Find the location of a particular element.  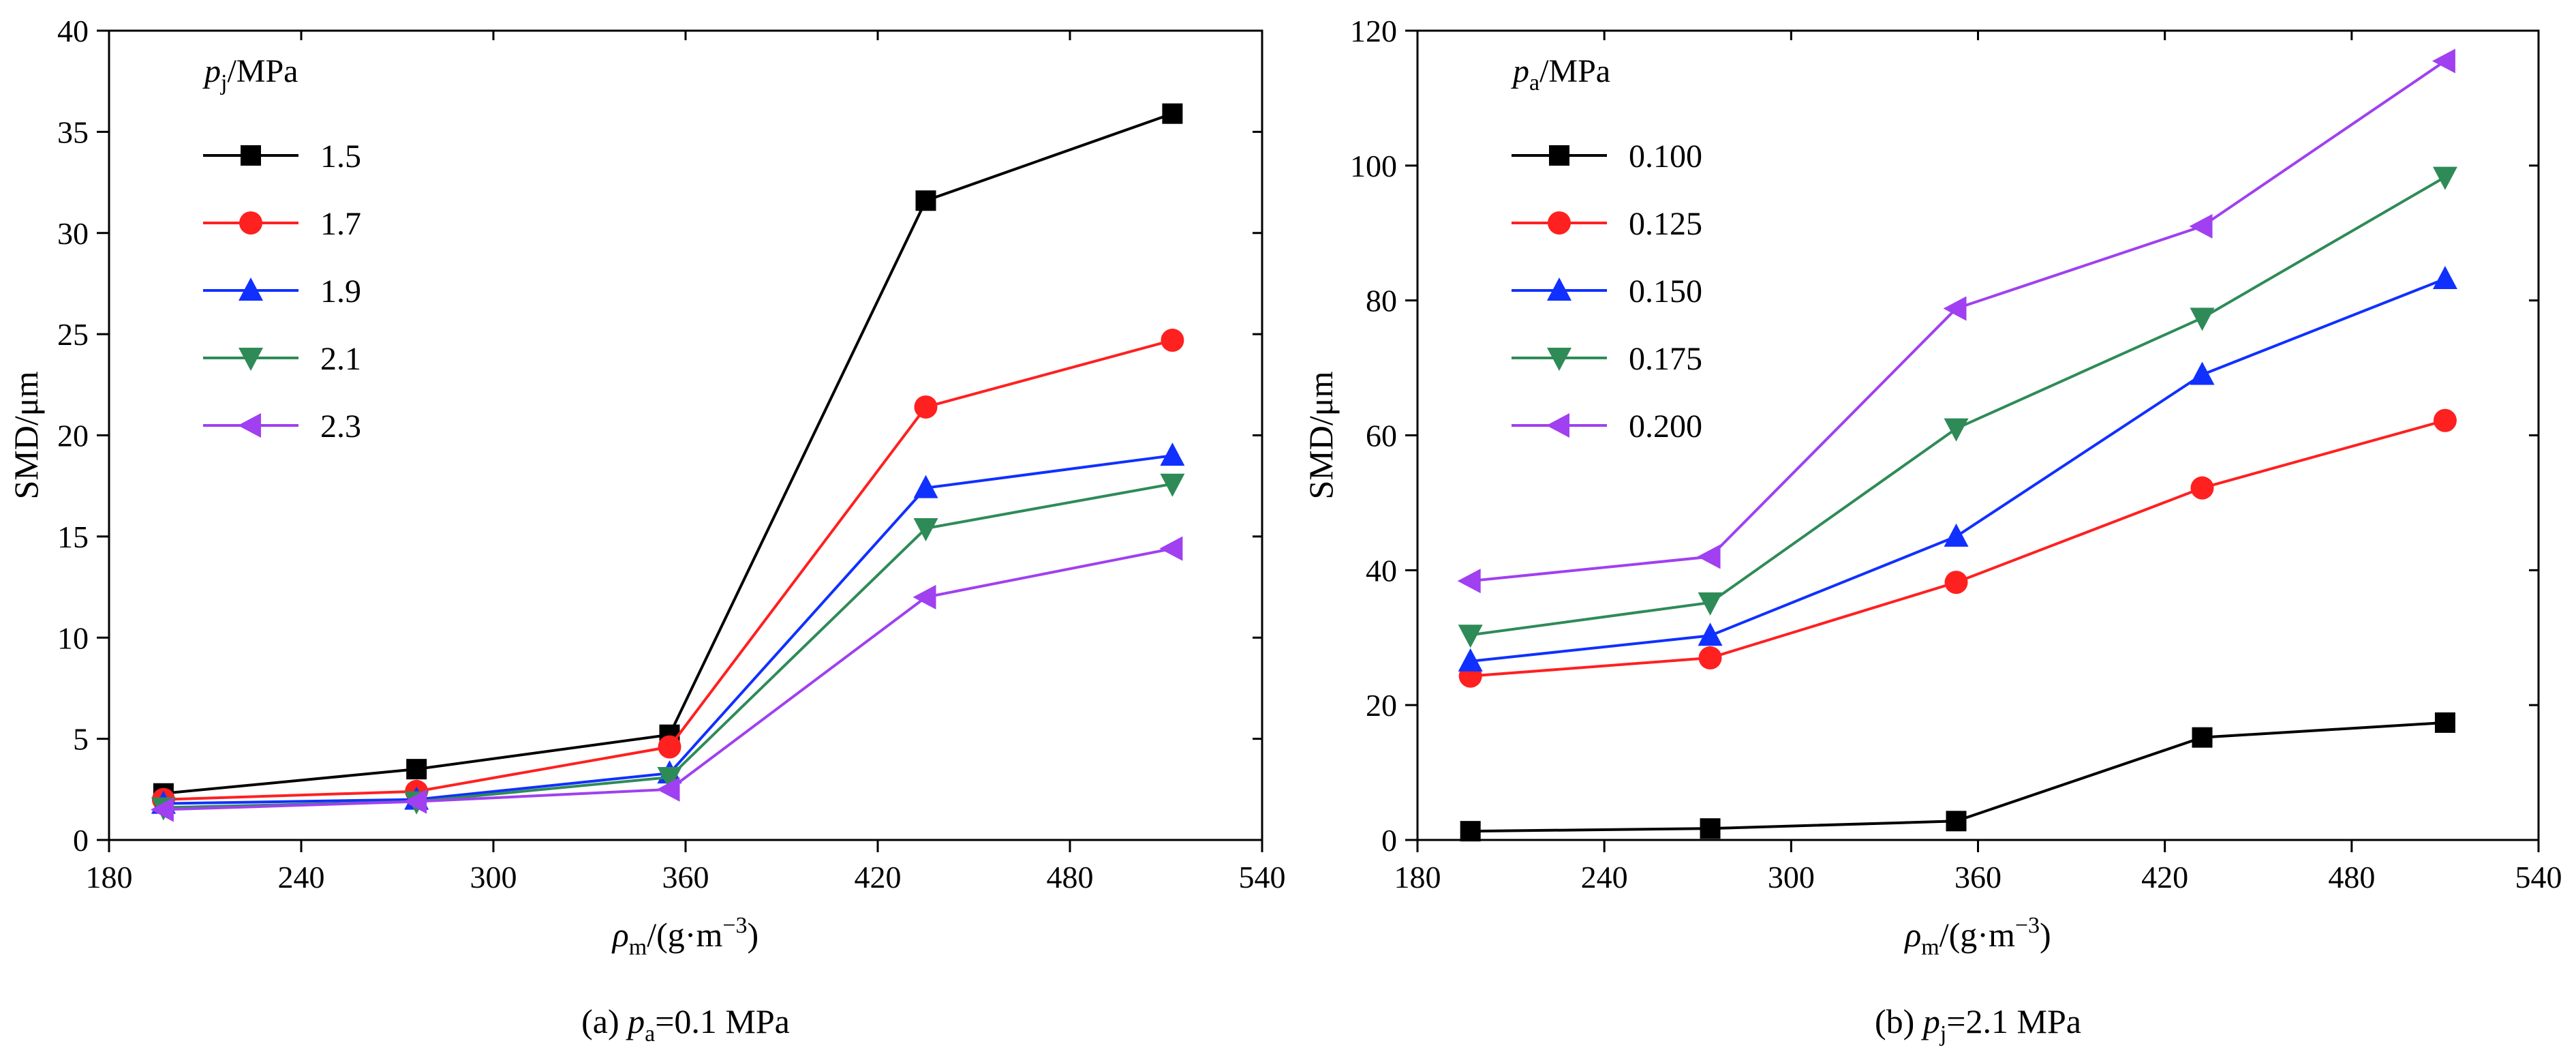

legend-label: 1.9 is located at coordinates (340, 291).